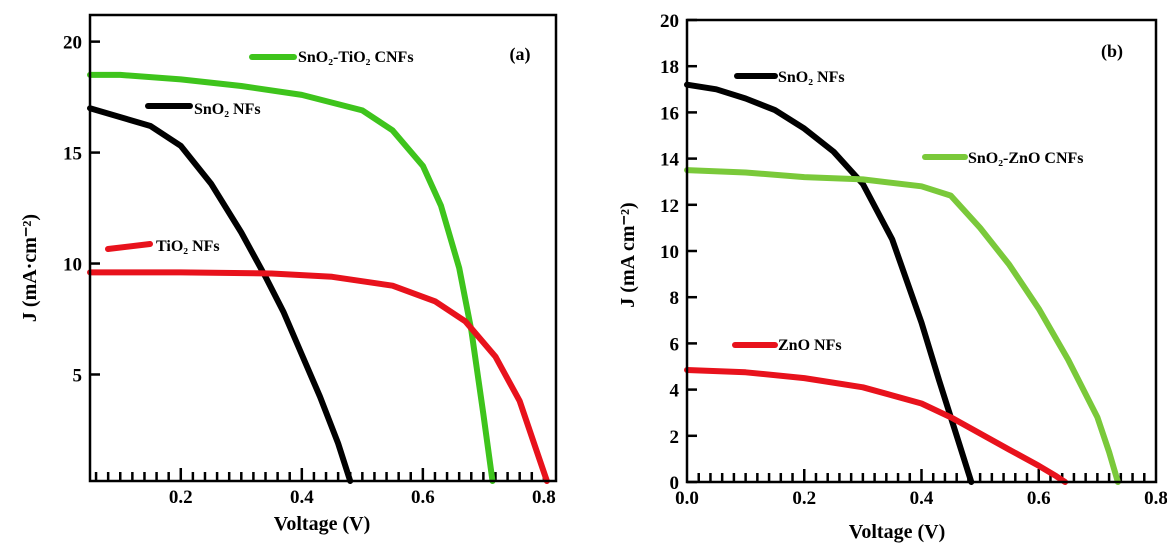  I want to click on y-tick-label: 6, so click(675, 344).